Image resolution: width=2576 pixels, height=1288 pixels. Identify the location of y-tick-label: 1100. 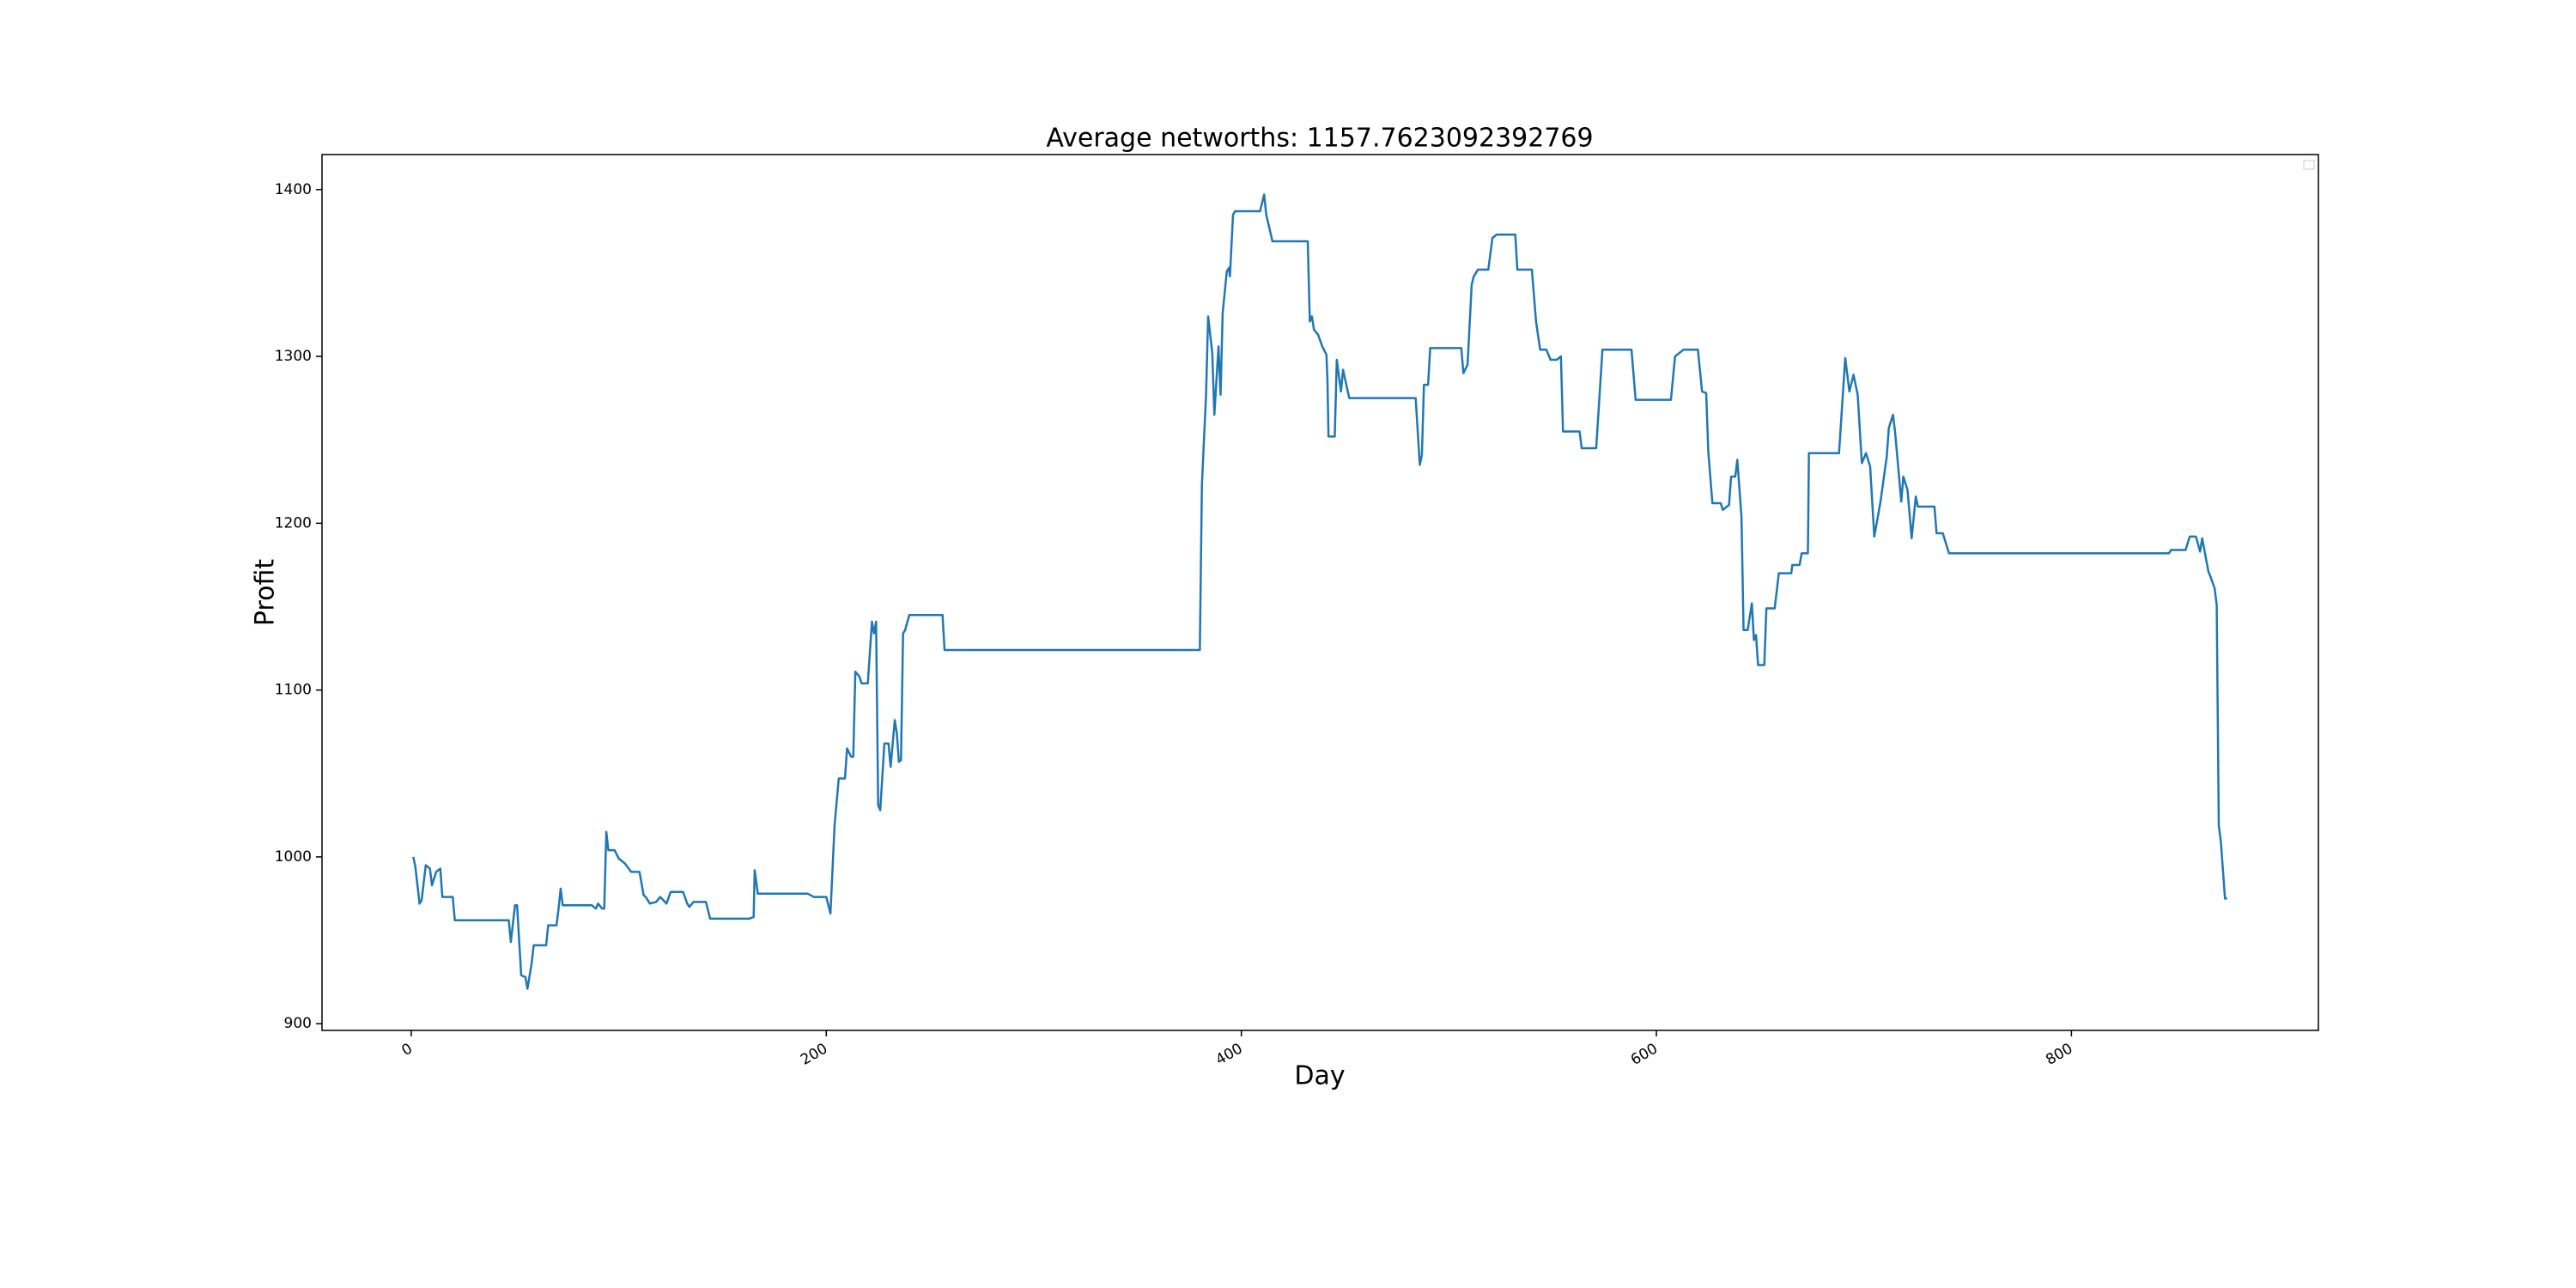
(293, 691).